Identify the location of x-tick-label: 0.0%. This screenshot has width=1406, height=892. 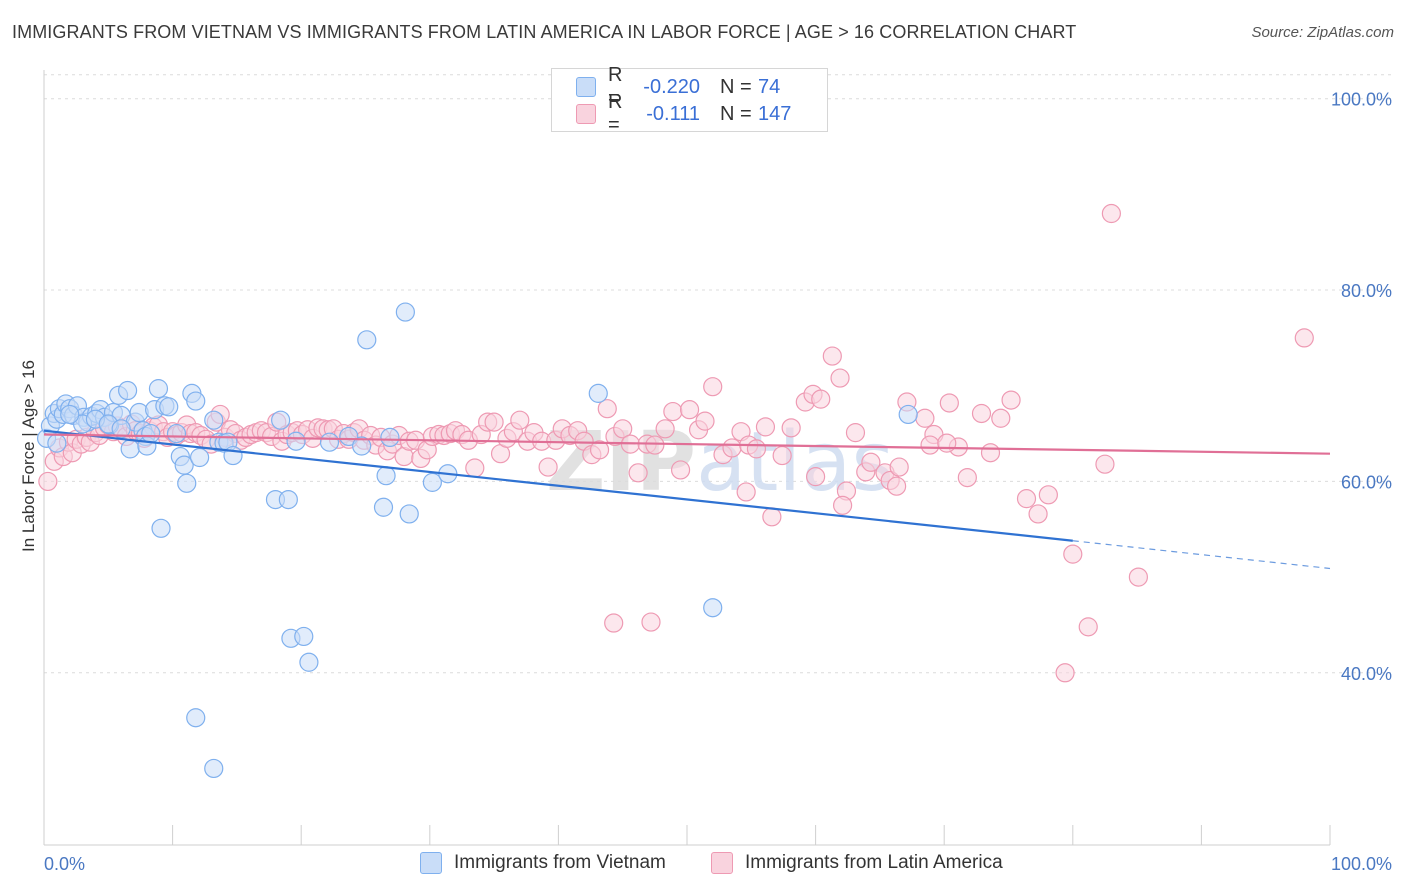
(64, 864).